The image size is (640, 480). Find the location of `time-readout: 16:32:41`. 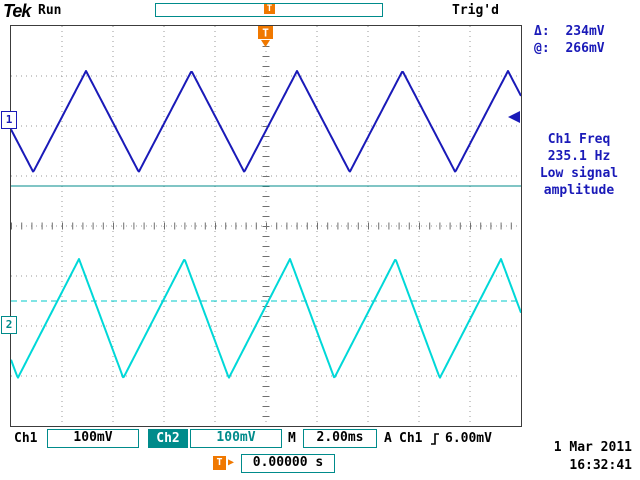

time-readout: 16:32:41 is located at coordinates (600, 465).